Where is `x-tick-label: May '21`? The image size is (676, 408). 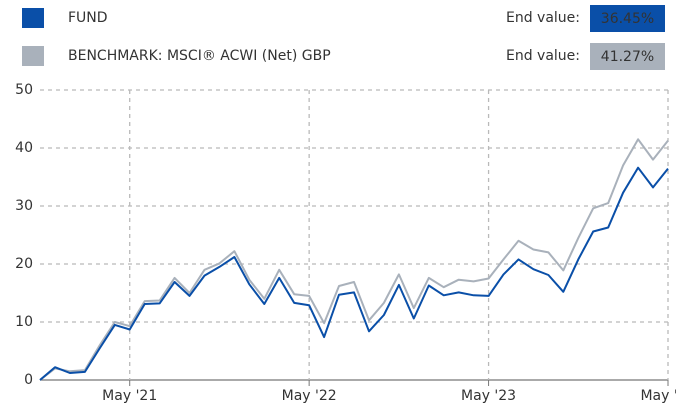 x-tick-label: May '21 is located at coordinates (129, 396).